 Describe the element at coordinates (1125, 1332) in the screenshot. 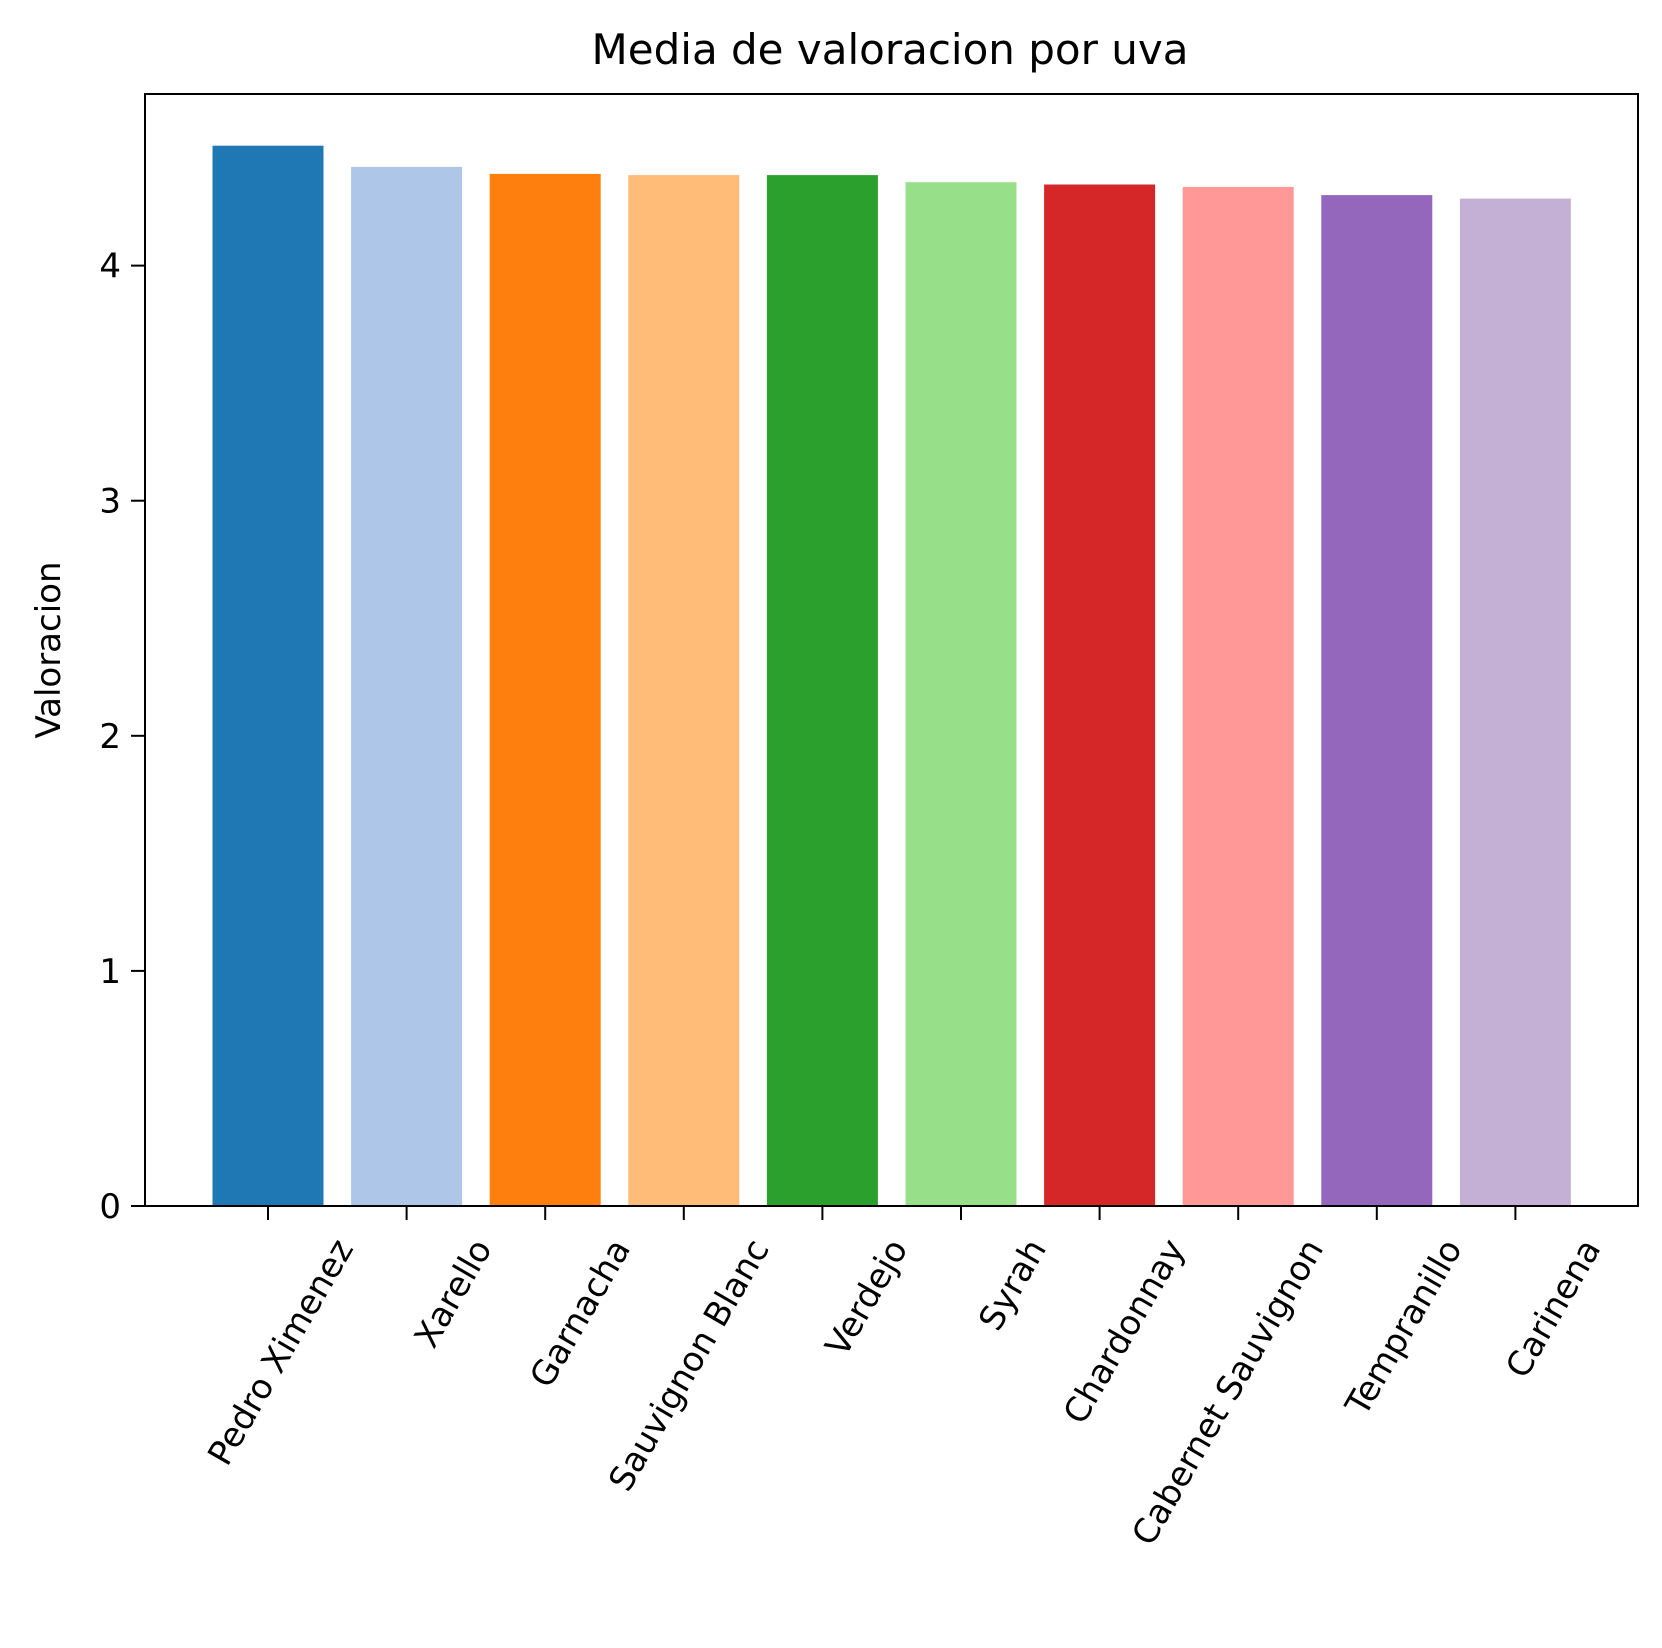

I see `x-tick-label: Chardonnay` at that location.